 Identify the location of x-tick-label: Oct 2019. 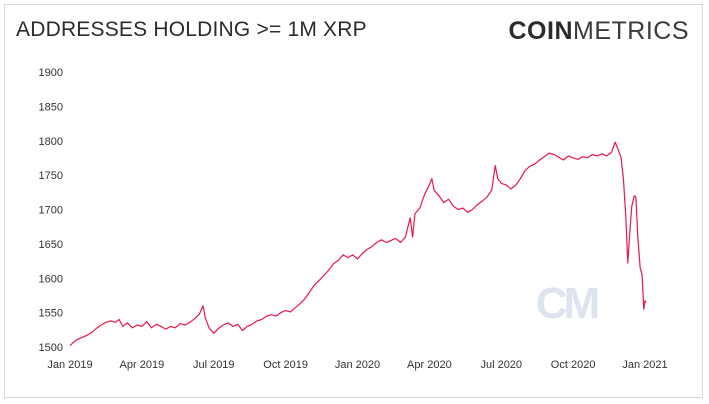
(285, 365).